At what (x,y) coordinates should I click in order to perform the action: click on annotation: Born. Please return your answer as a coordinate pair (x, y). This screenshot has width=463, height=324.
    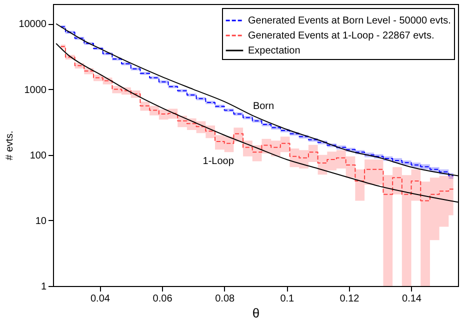
    Looking at the image, I should click on (263, 106).